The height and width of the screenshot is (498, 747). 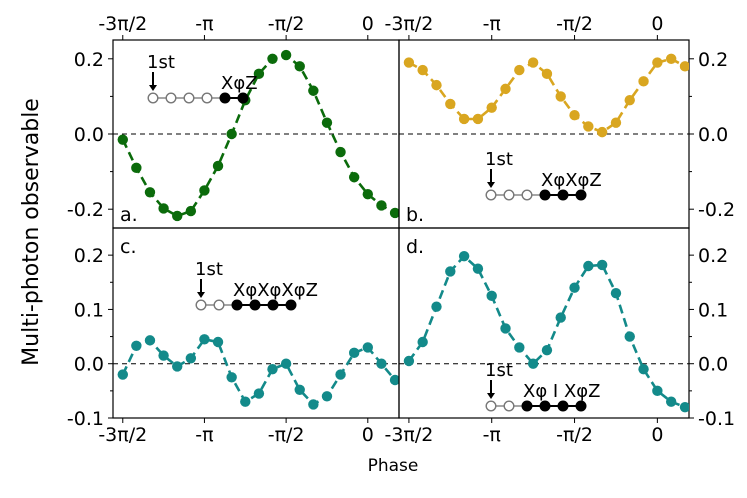 What do you see at coordinates (571, 180) in the screenshot?
I see `inset-label: XφXφZ` at bounding box center [571, 180].